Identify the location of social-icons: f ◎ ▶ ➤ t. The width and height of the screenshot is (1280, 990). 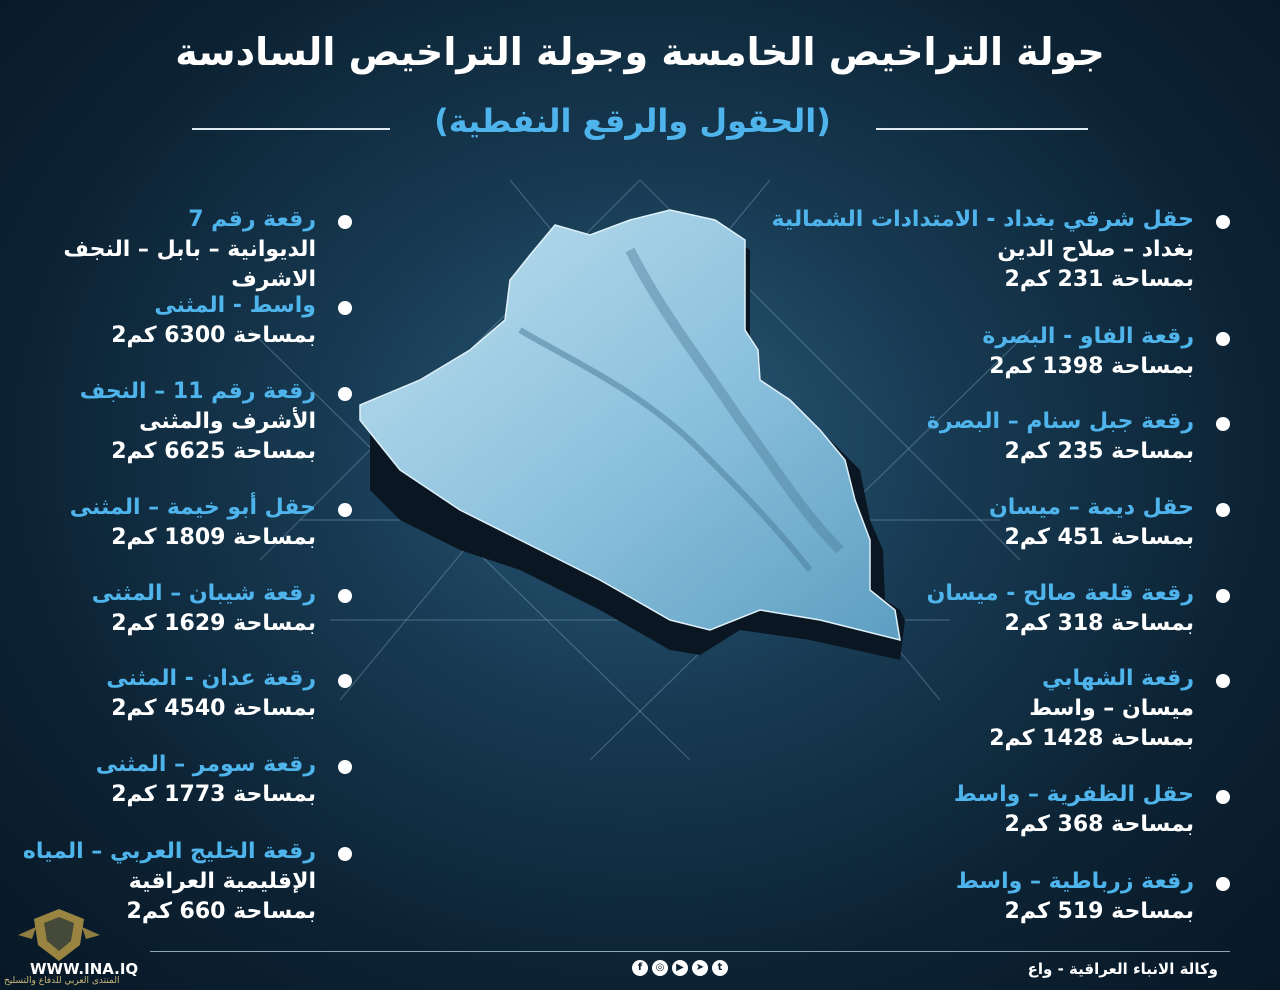
(680, 970).